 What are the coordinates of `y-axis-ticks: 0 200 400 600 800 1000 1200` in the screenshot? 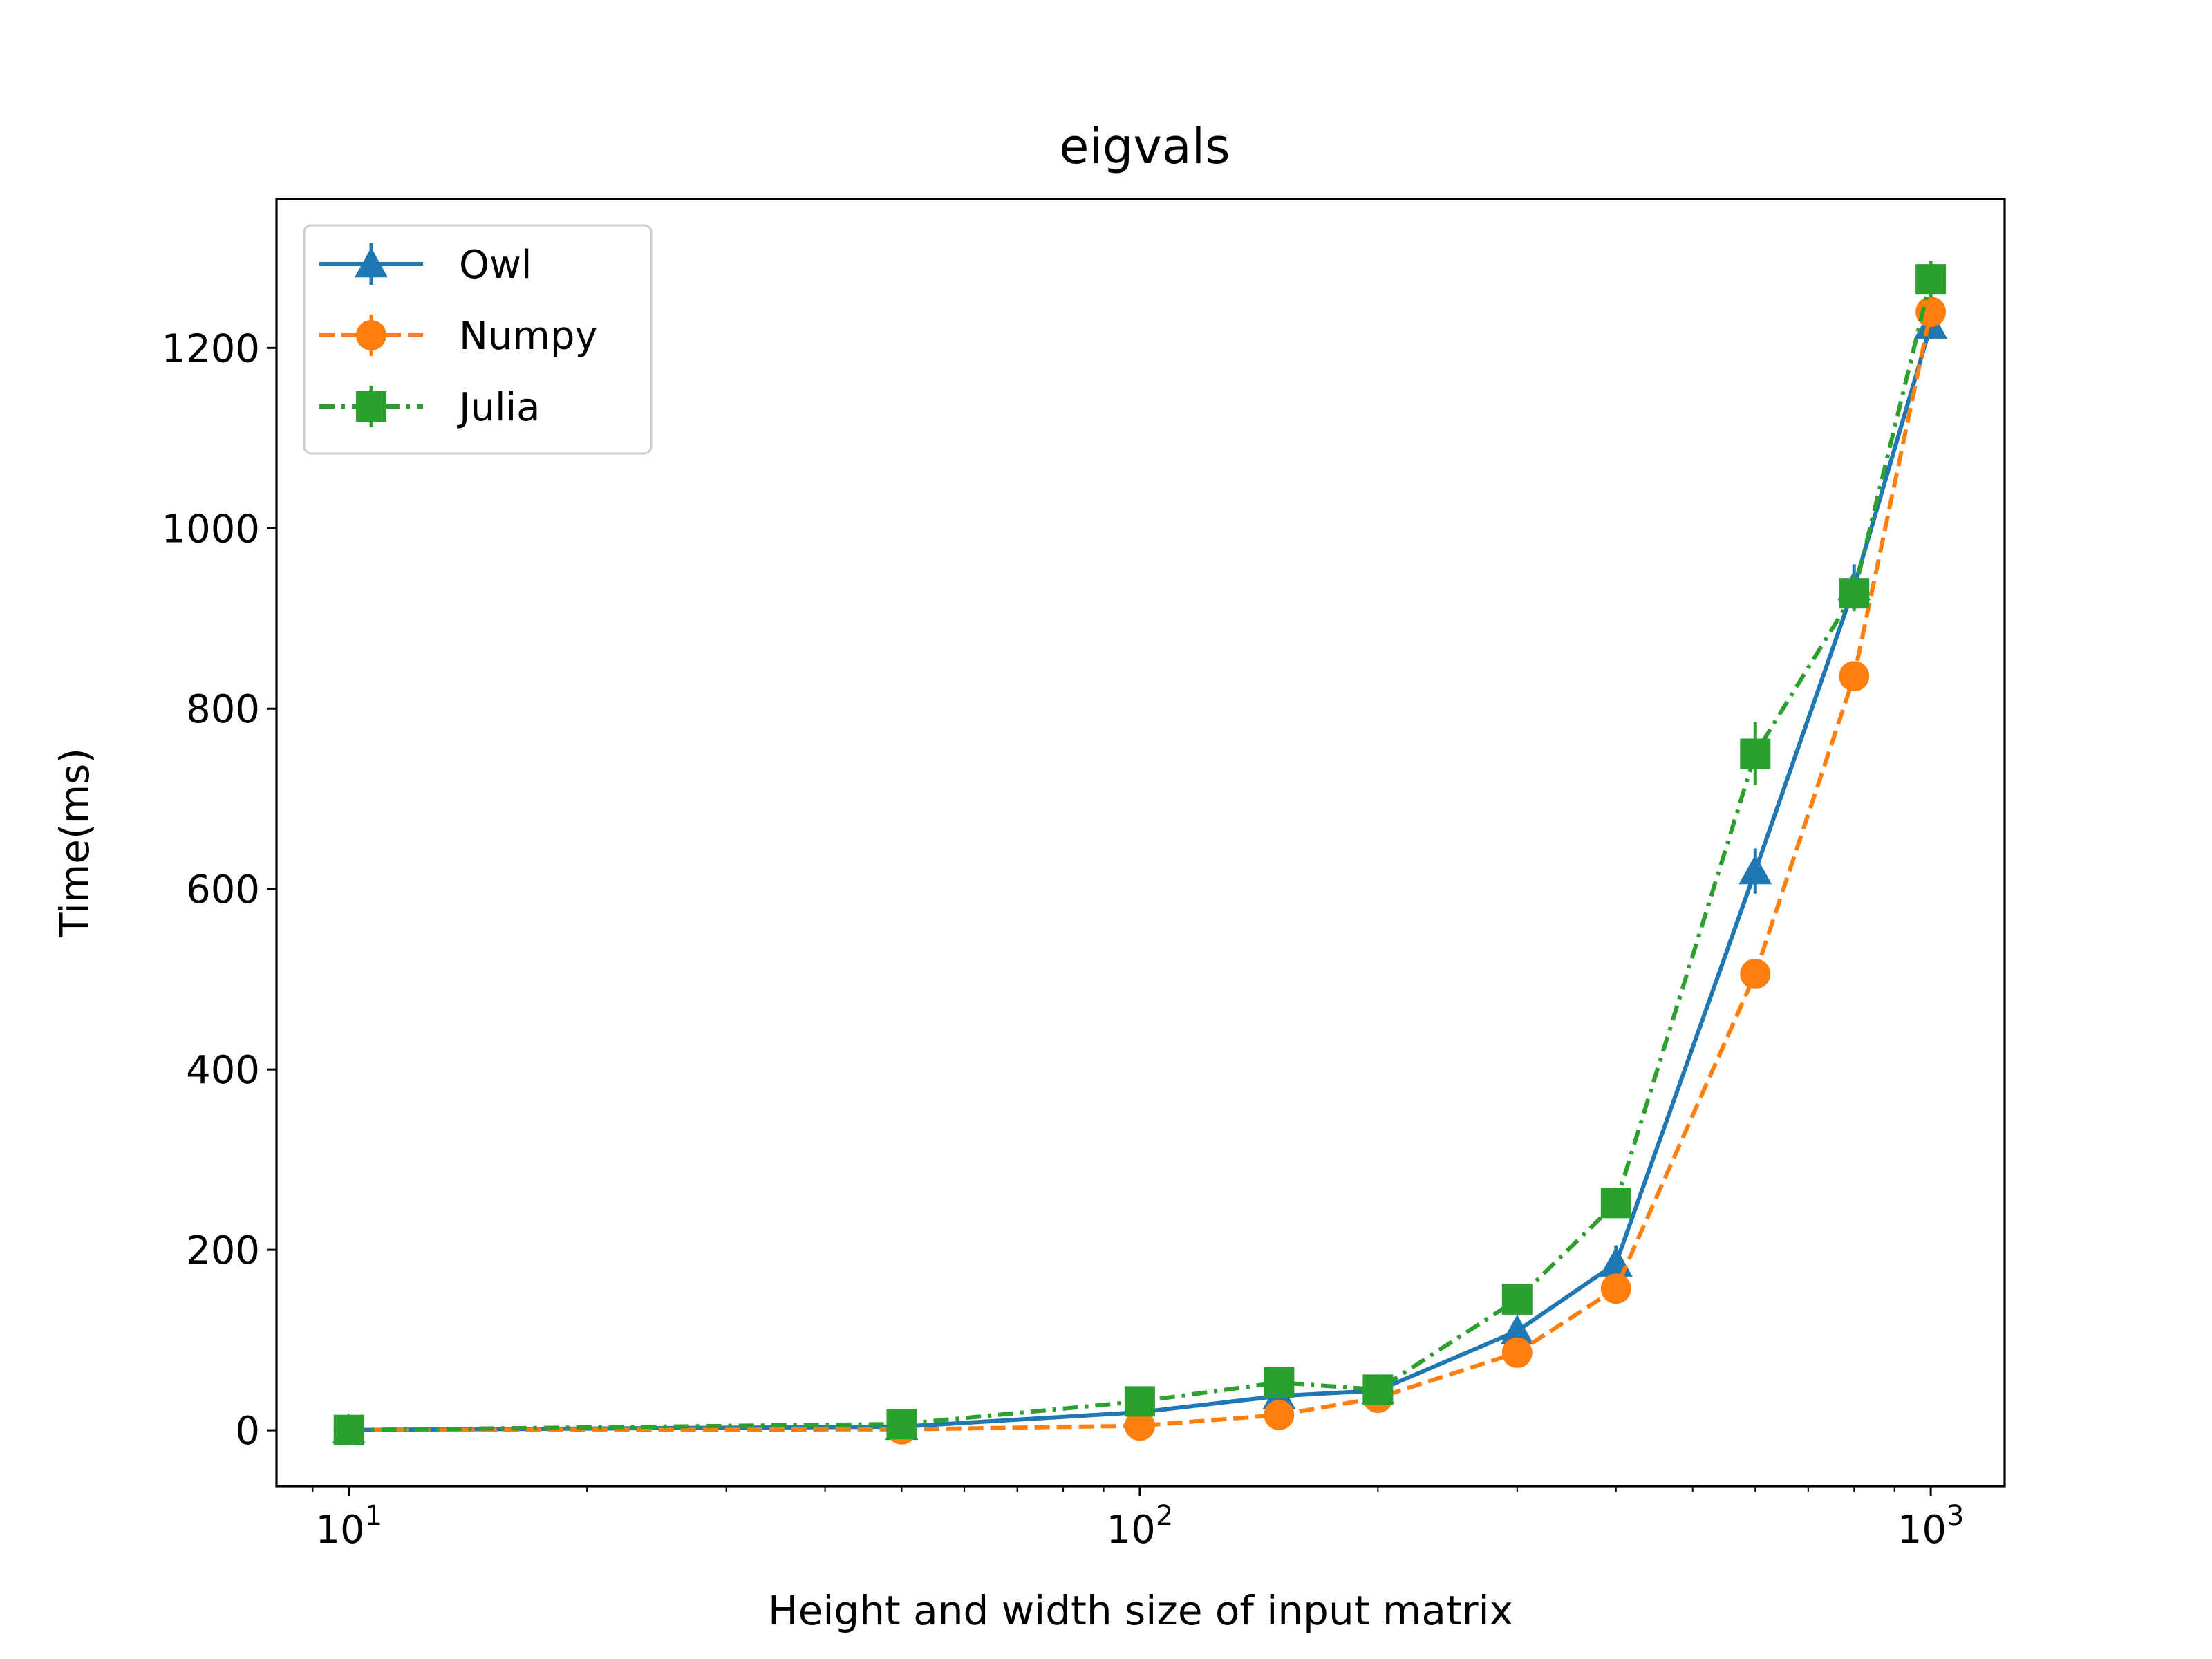 It's located at (218, 890).